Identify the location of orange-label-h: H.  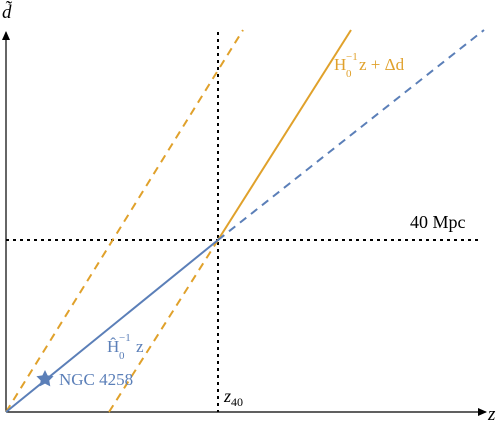
(340, 64).